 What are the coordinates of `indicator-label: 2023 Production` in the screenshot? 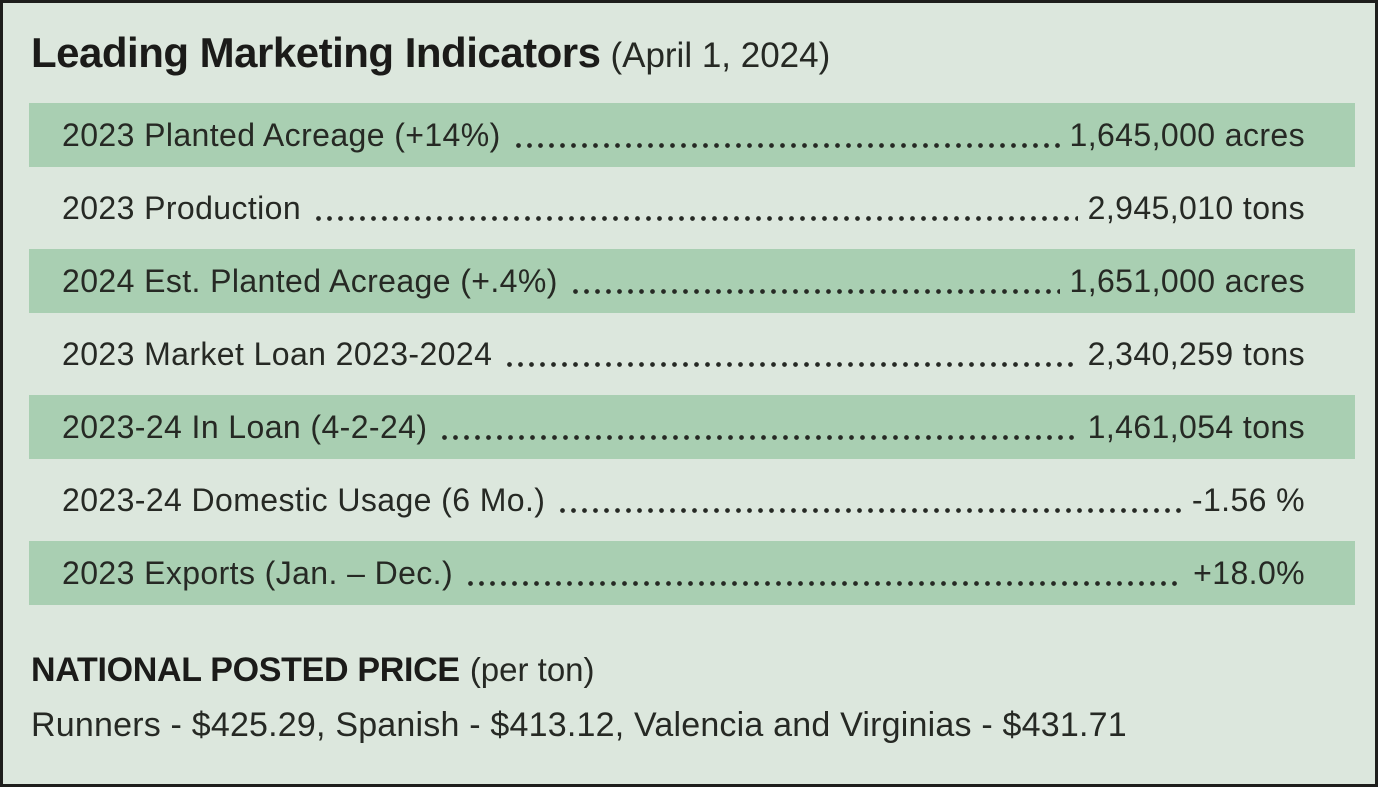 It's located at (182, 207).